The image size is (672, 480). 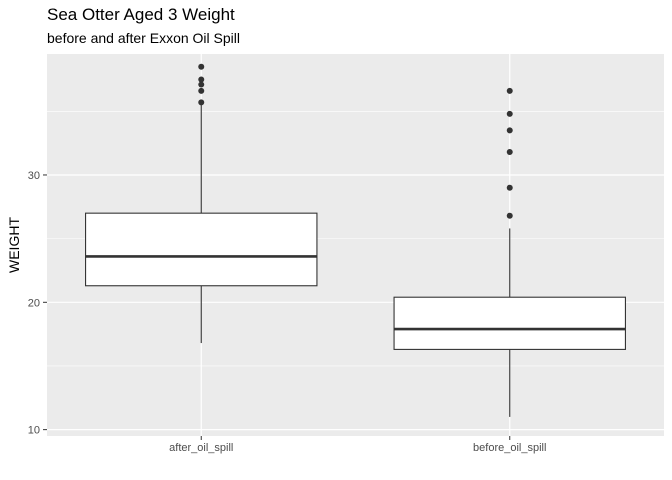 What do you see at coordinates (34, 176) in the screenshot?
I see `y-tick-label: 30` at bounding box center [34, 176].